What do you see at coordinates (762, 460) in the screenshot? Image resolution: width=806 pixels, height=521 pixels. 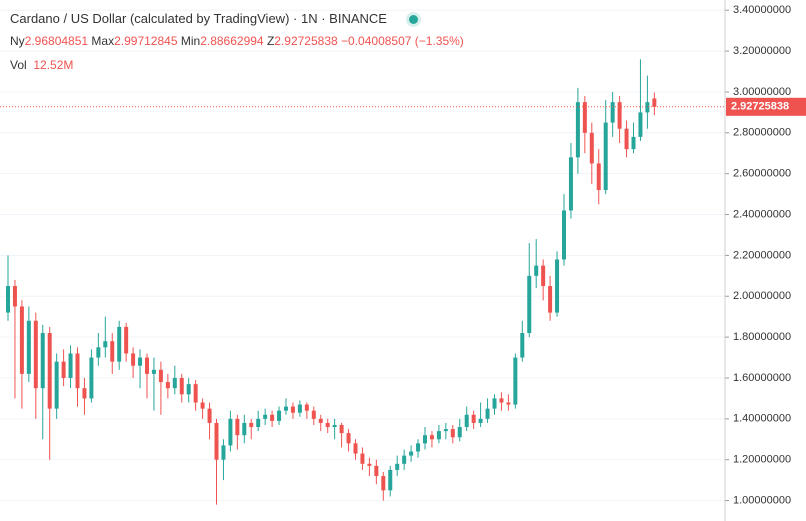 I see `y-tick-label: 1.20000000` at bounding box center [762, 460].